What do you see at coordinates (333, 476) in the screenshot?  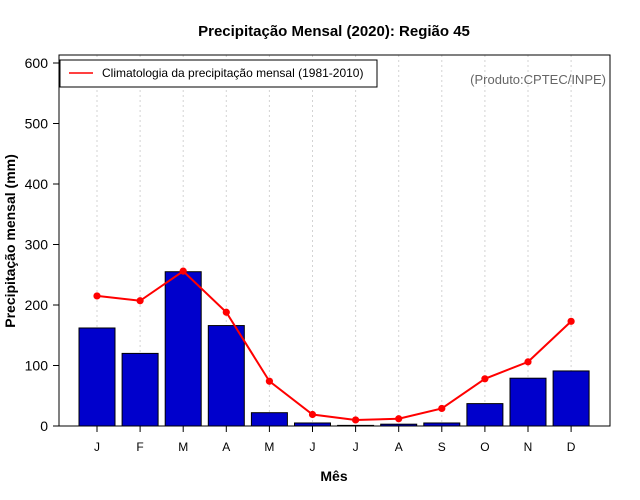 I see `x-axis-label: Mês` at bounding box center [333, 476].